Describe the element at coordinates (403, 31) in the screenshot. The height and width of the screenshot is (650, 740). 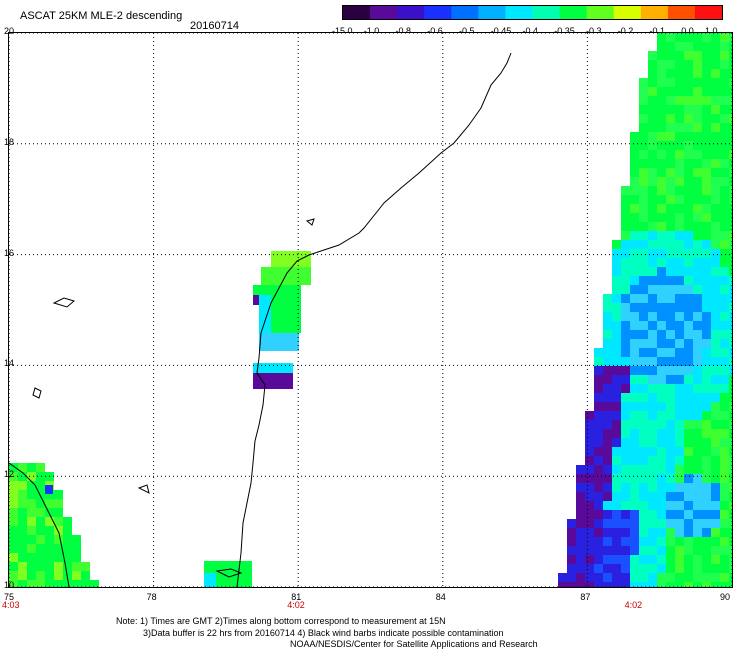
I see `colorbar-label: -0.8` at that location.